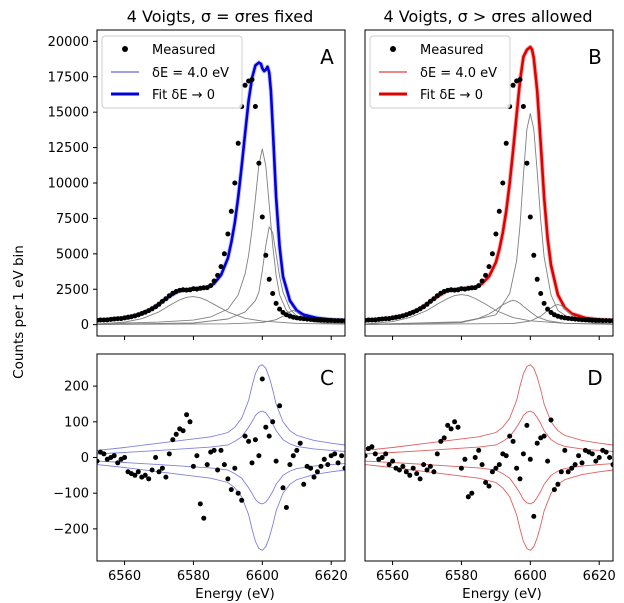 Image resolution: width=624 pixels, height=603 pixels. What do you see at coordinates (489, 507) in the screenshot?
I see `panel-d-band-lower-outer` at bounding box center [489, 507].